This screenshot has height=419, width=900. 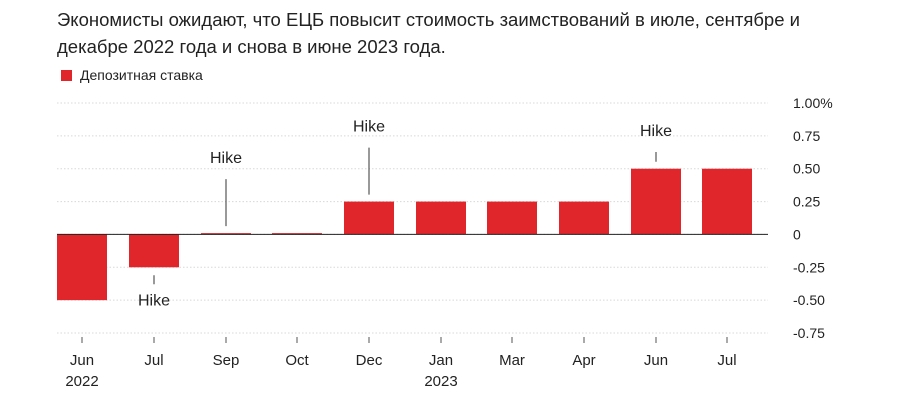 What do you see at coordinates (809, 267) in the screenshot?
I see `y-tick-label: -0.25` at bounding box center [809, 267].